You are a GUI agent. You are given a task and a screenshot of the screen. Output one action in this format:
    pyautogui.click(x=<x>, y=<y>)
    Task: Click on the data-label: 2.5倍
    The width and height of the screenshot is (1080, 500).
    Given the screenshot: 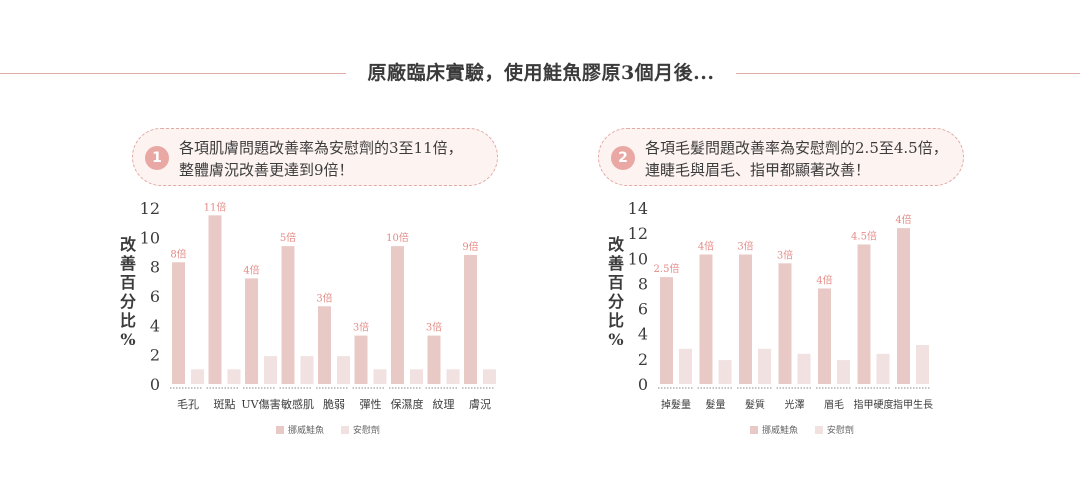 What is the action you would take?
    pyautogui.click(x=667, y=268)
    